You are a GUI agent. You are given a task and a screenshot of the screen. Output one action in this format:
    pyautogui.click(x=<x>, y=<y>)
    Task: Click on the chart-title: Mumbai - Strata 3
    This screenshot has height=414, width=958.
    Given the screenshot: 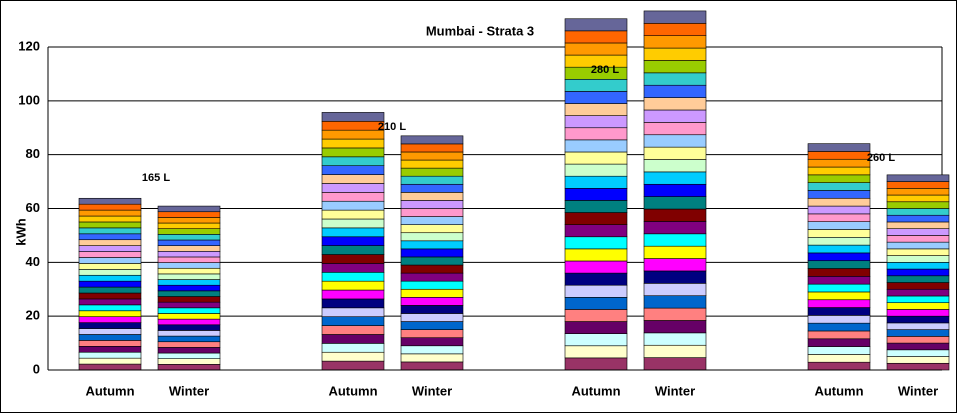 What is the action you would take?
    pyautogui.click(x=480, y=30)
    